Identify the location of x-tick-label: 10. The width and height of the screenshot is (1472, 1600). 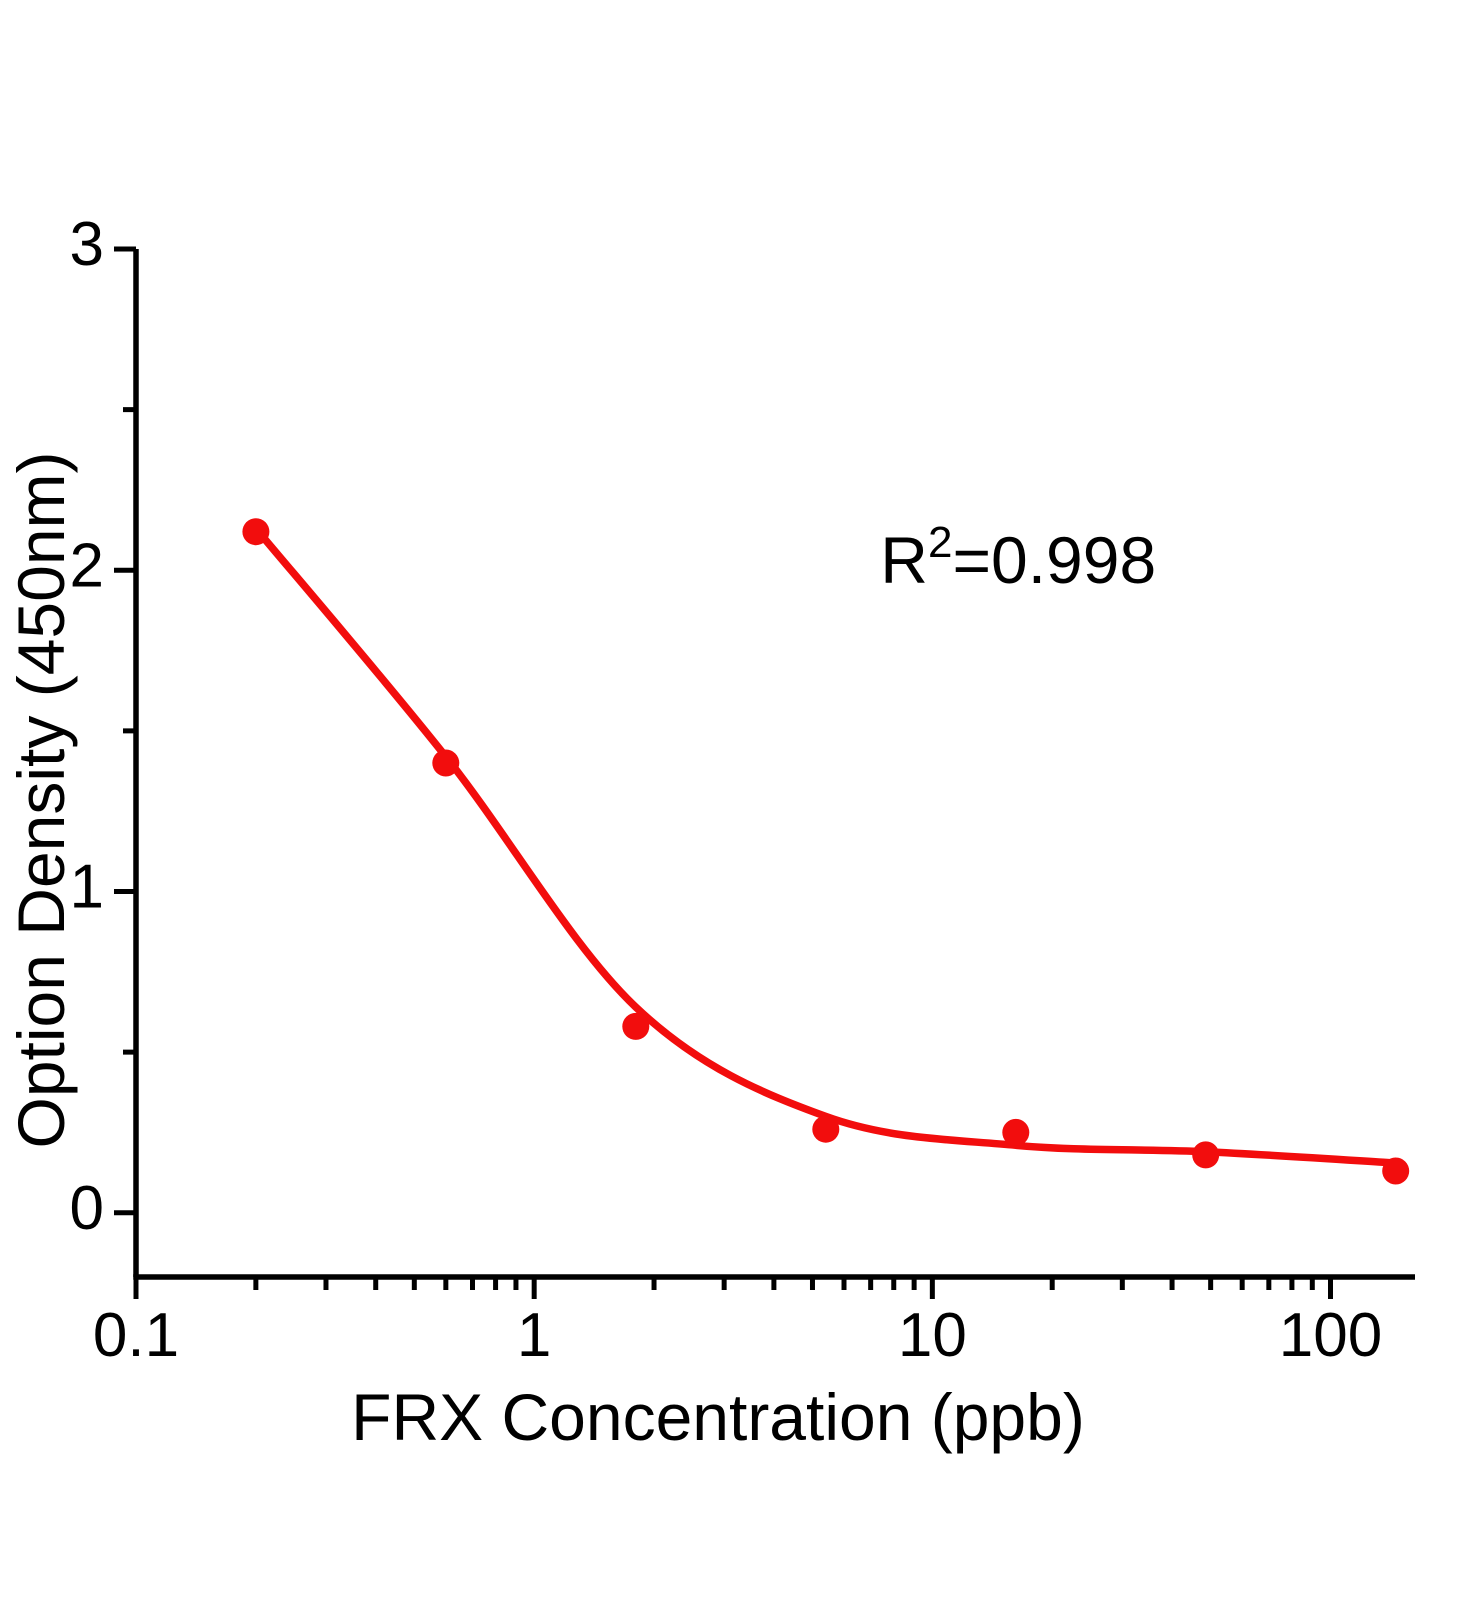
(932, 1335).